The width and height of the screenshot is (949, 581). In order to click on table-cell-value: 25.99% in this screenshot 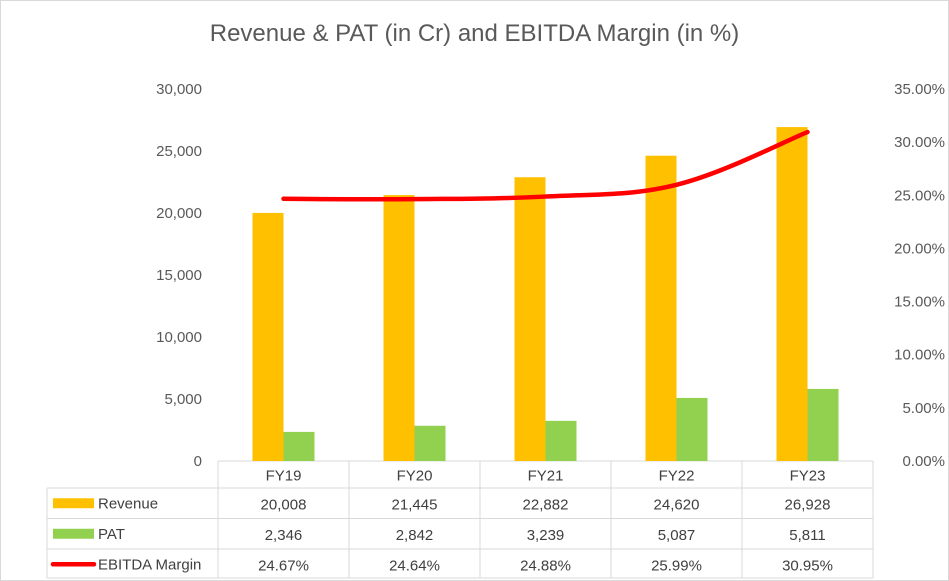, I will do `click(676, 565)`.